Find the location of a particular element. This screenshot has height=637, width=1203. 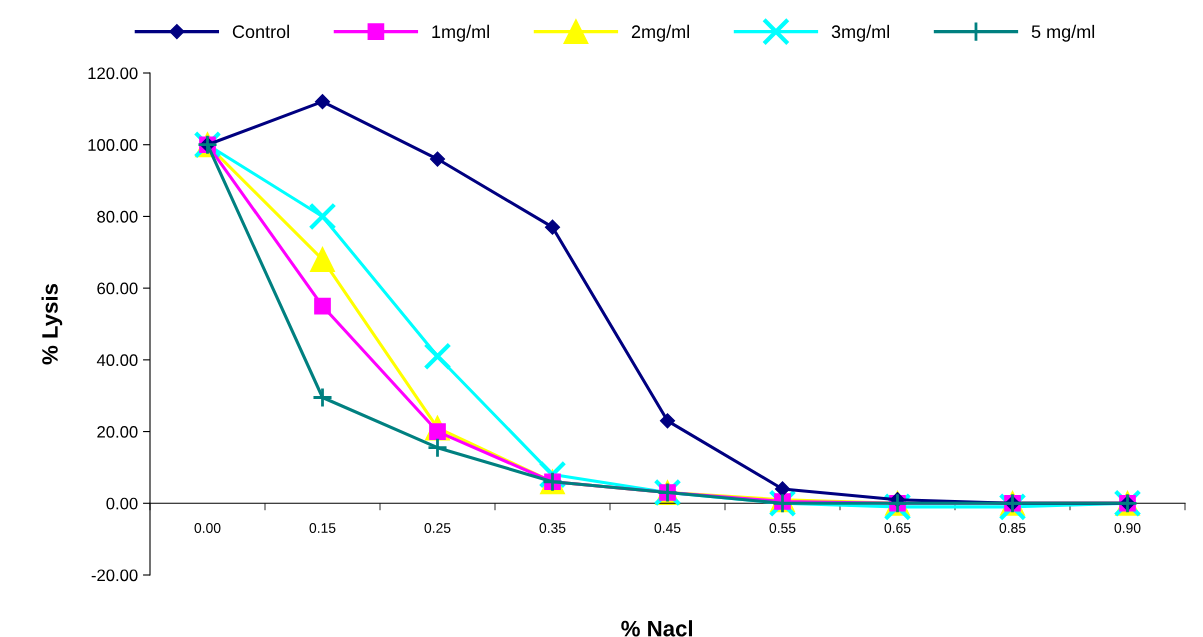

x-tick-label: 0.00 is located at coordinates (207, 528).